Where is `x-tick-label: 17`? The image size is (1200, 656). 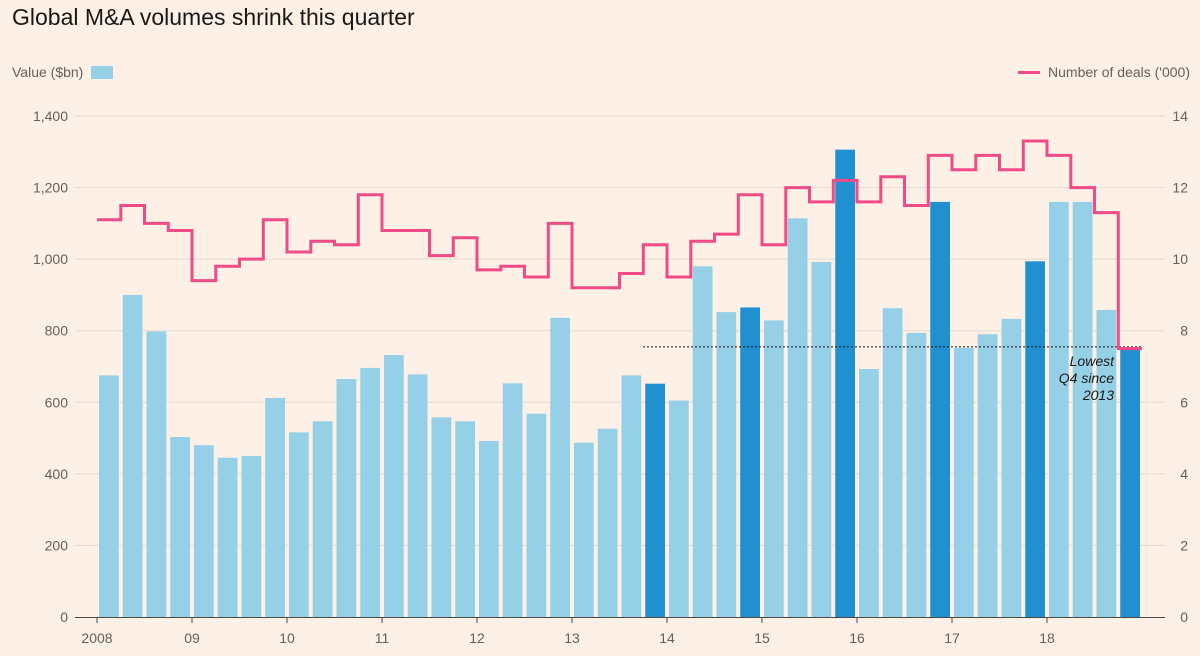 x-tick-label: 17 is located at coordinates (952, 638).